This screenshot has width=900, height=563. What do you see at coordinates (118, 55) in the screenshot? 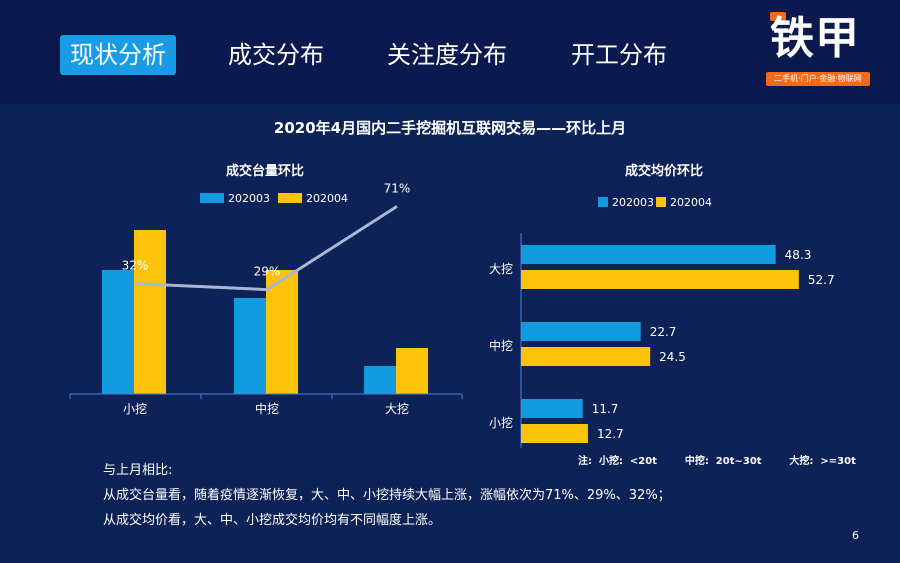
I see `tab-status-analysis: 现状分析` at bounding box center [118, 55].